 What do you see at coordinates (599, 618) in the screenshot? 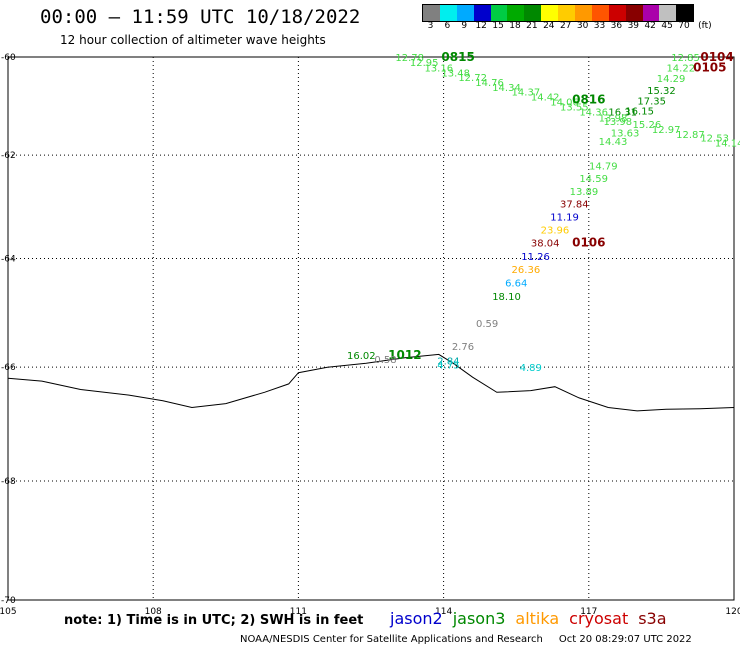
I see `legend-entry-cryosat: cryosat` at bounding box center [599, 618].